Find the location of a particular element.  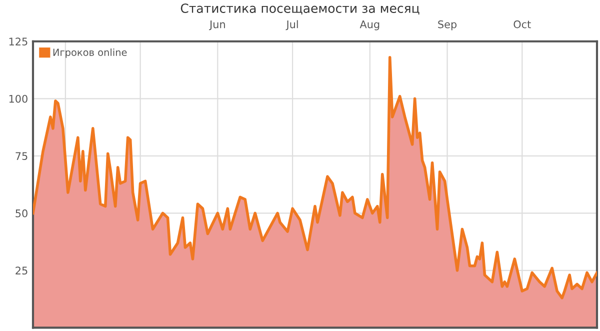

y-tick-label: 25 is located at coordinates (22, 270).